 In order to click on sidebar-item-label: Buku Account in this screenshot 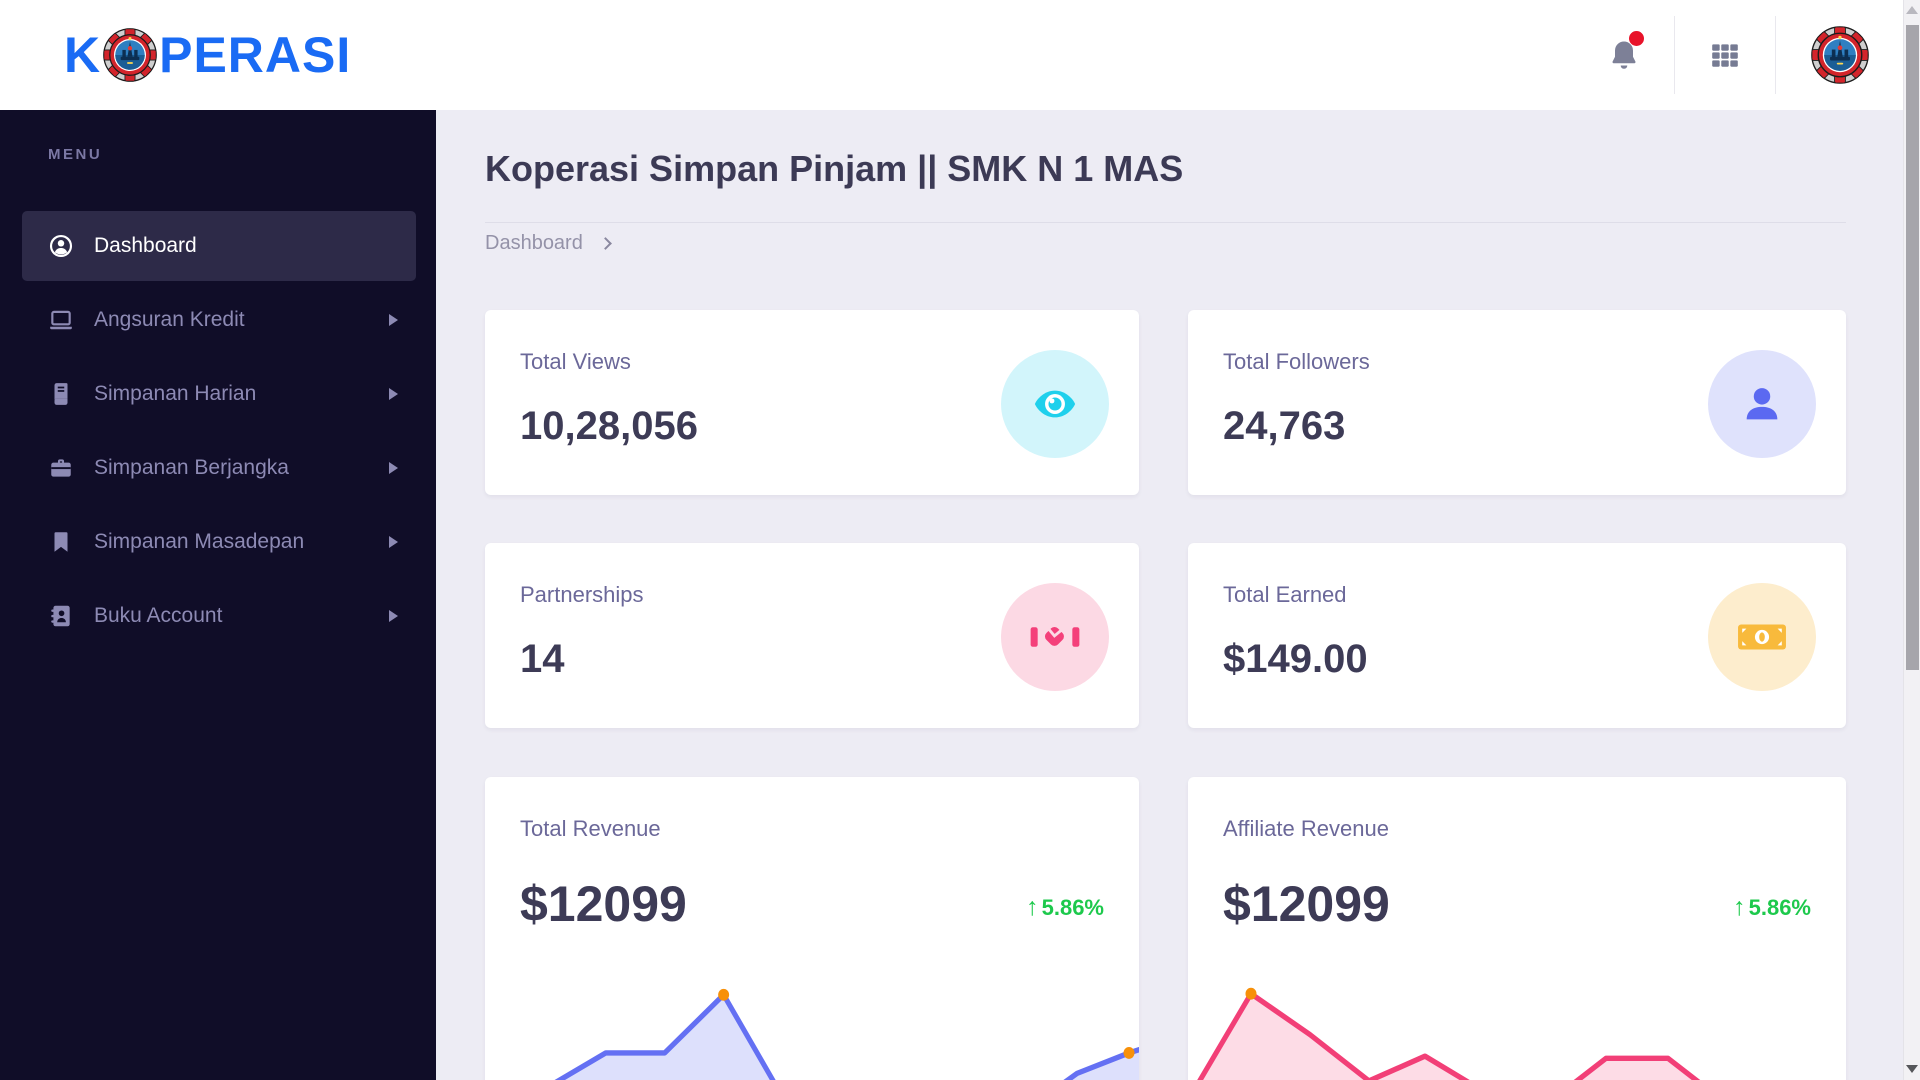, I will do `click(158, 615)`.